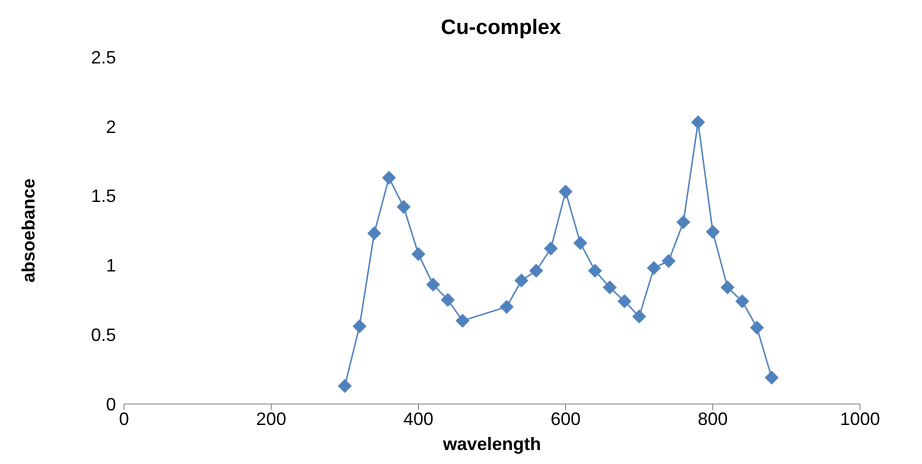 The image size is (922, 464). What do you see at coordinates (111, 126) in the screenshot?
I see `y-tick-label: 2` at bounding box center [111, 126].